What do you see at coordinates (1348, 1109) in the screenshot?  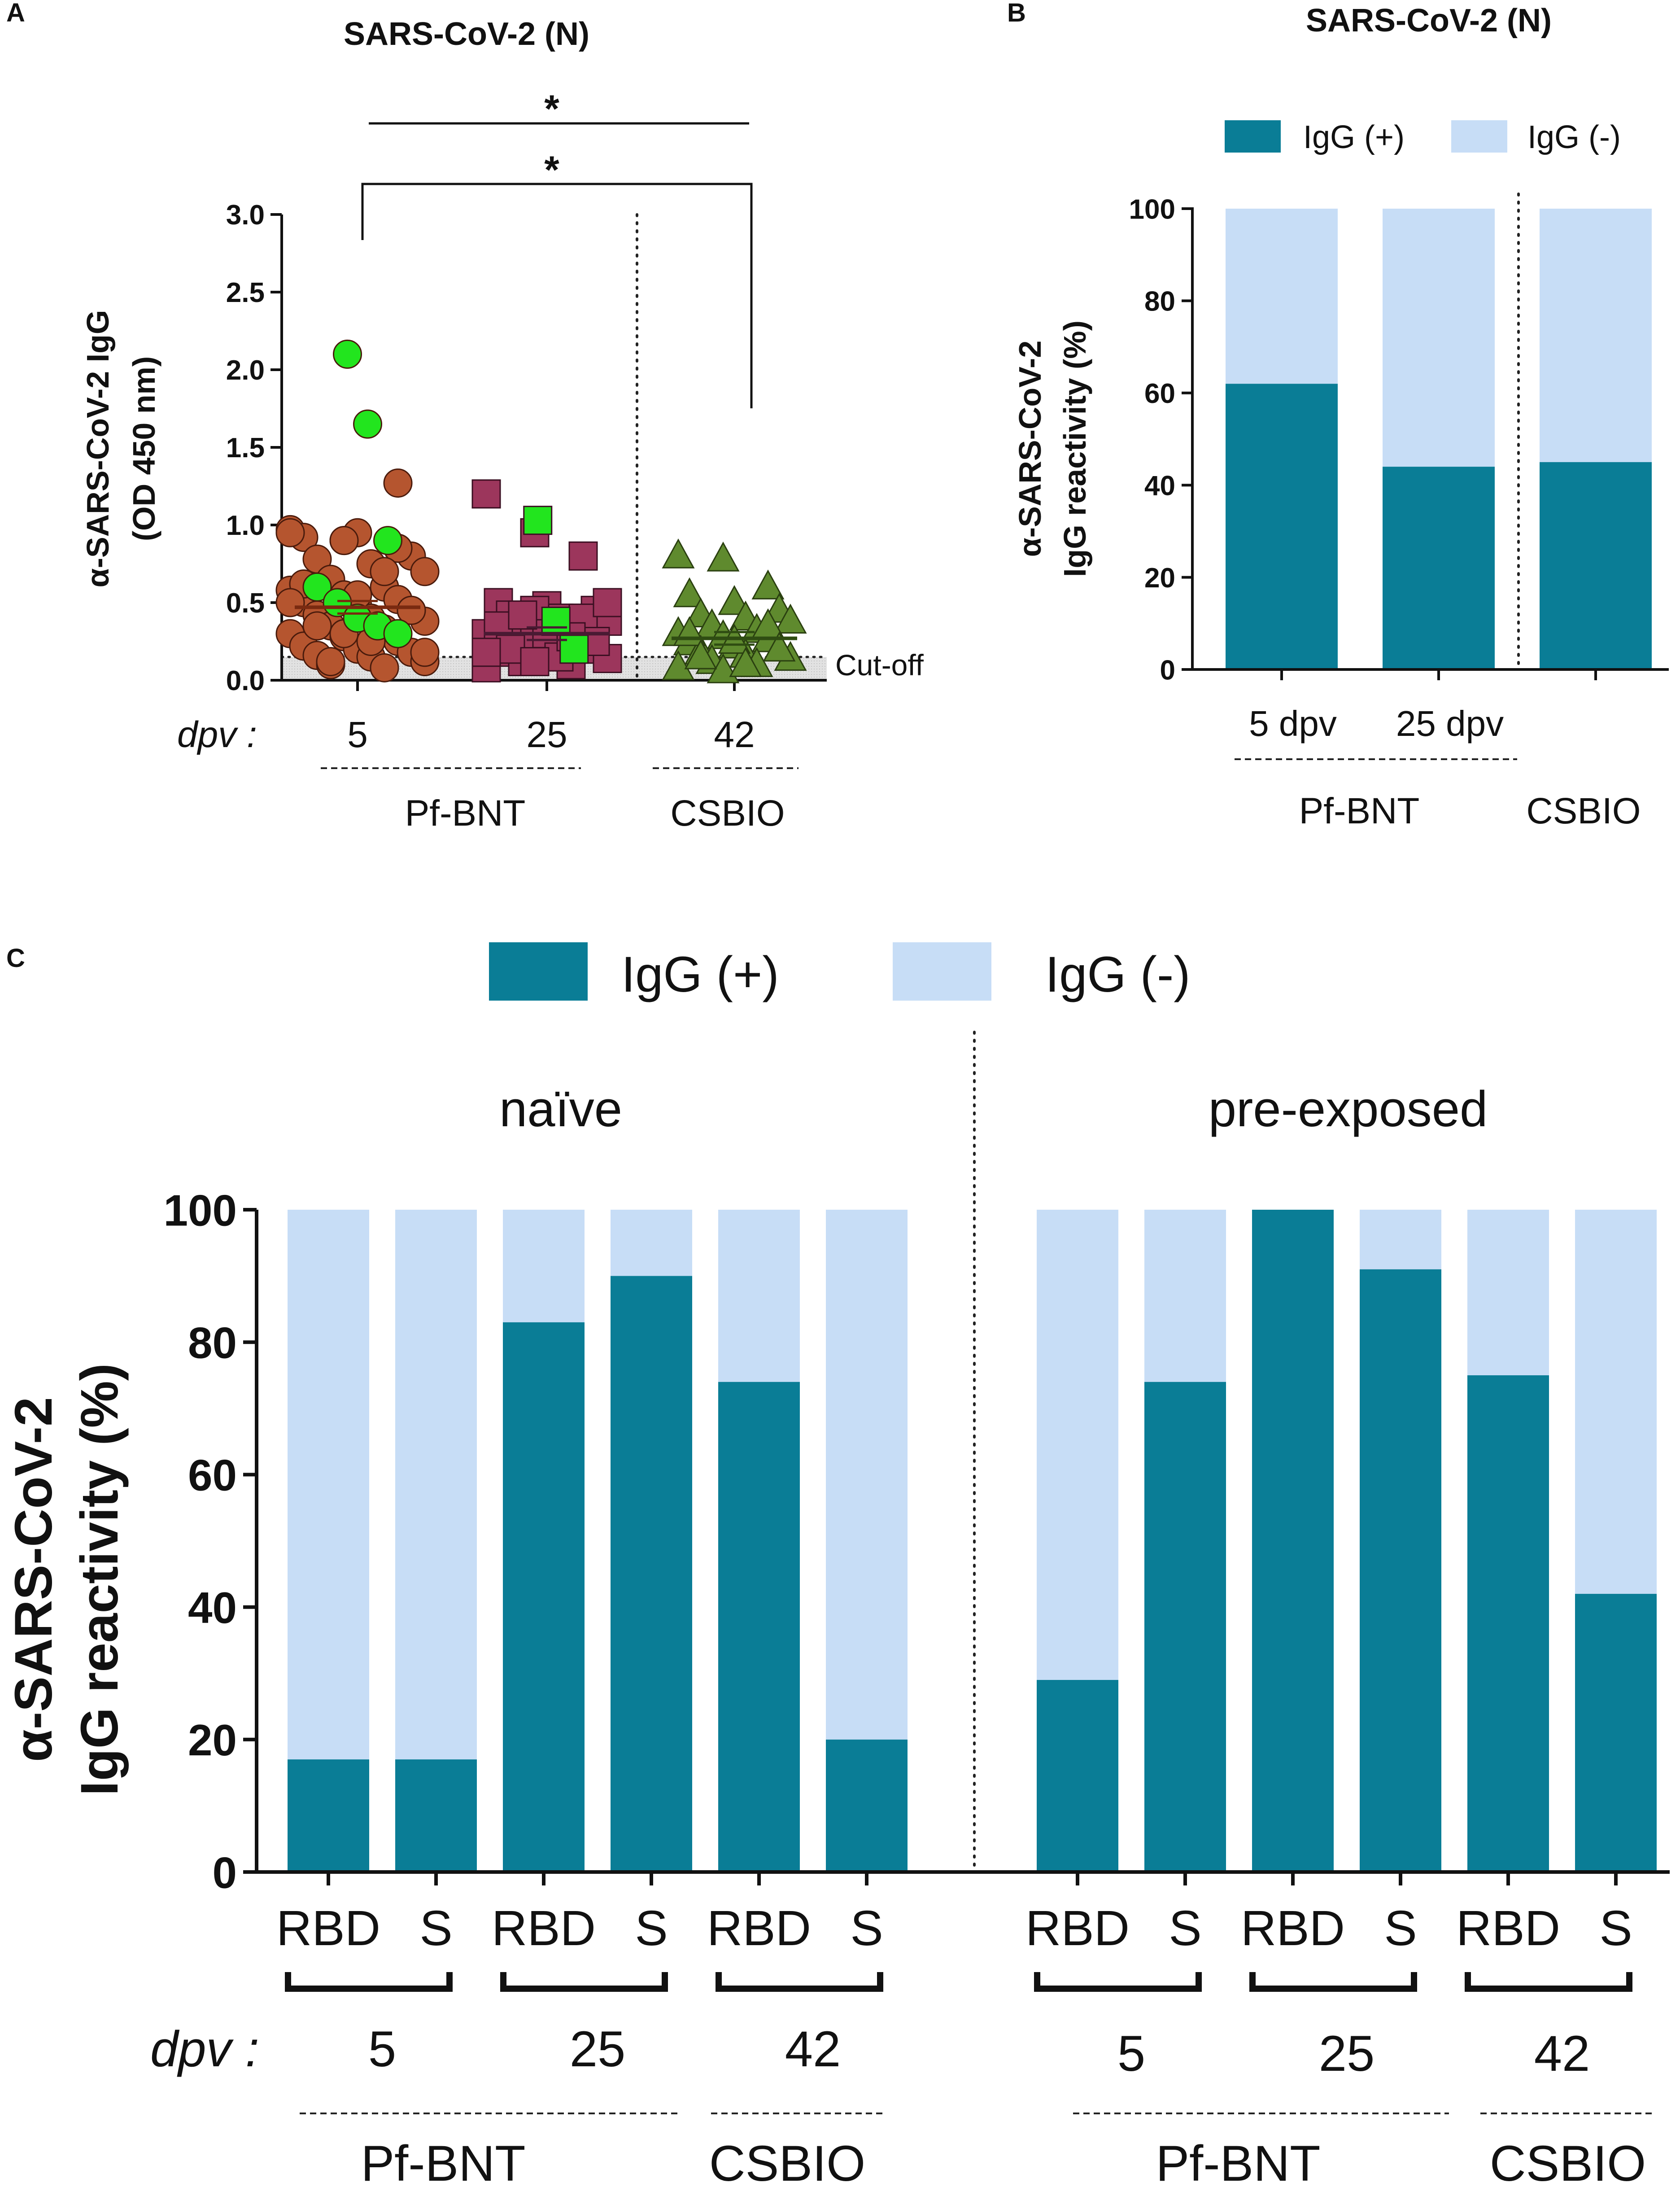 I see `section-pre-exposed: pre-exposed` at bounding box center [1348, 1109].